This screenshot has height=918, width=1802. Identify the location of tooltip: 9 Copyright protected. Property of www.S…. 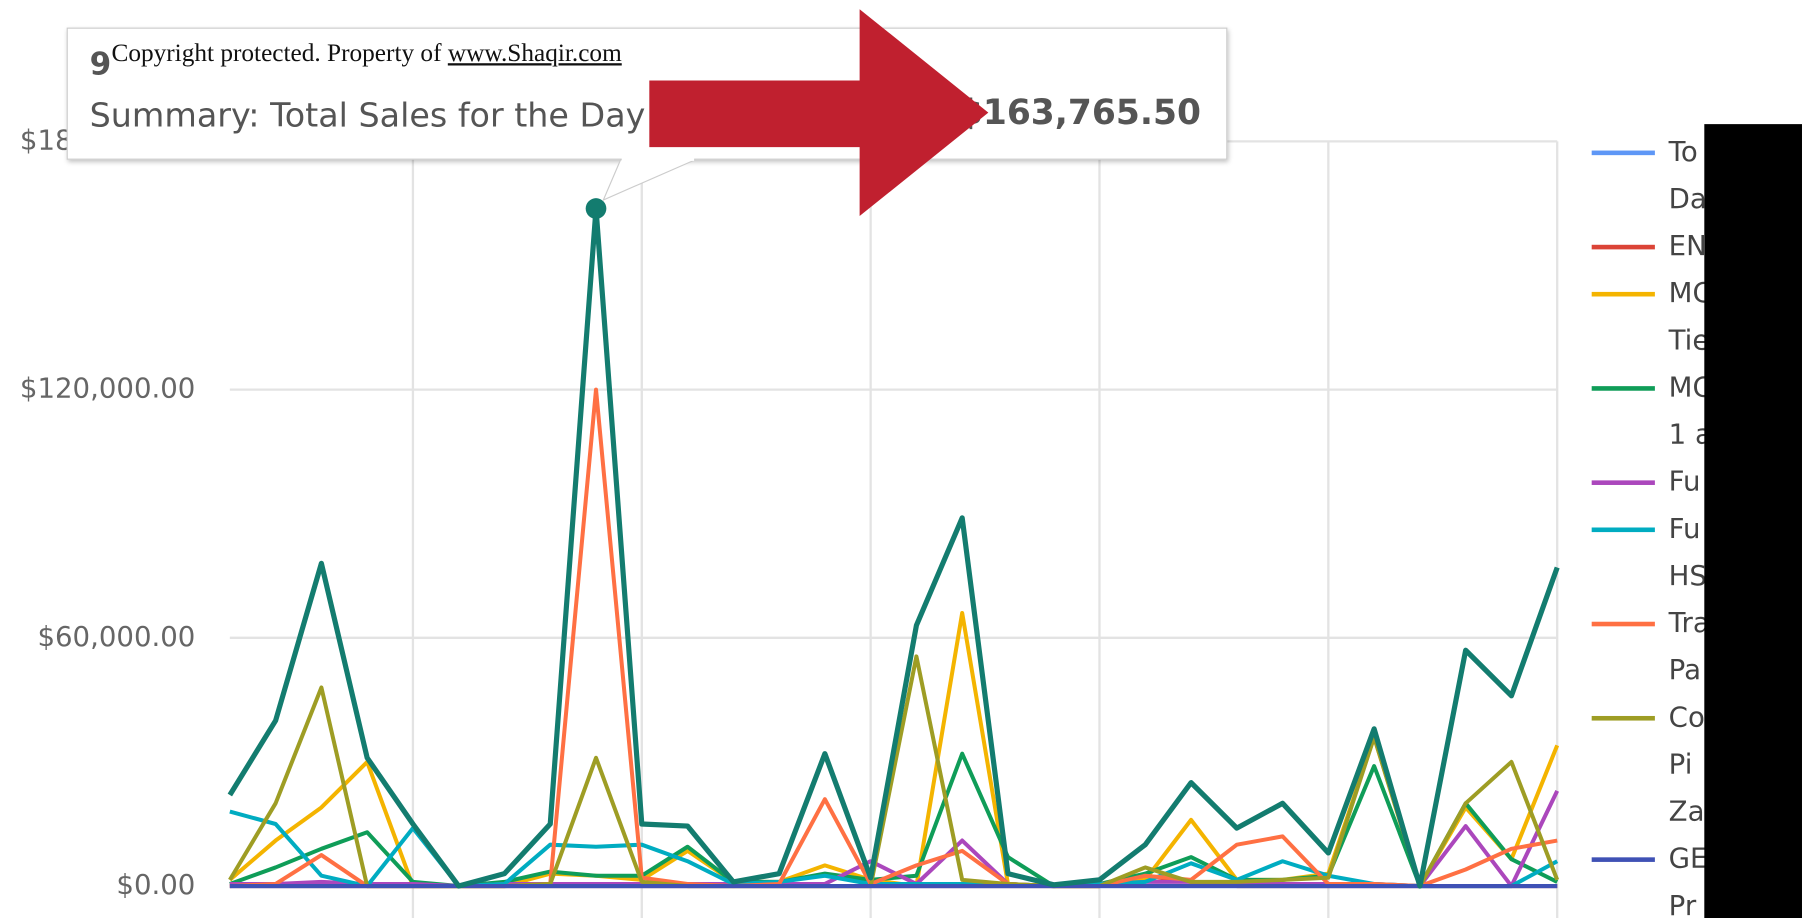
(647, 93).